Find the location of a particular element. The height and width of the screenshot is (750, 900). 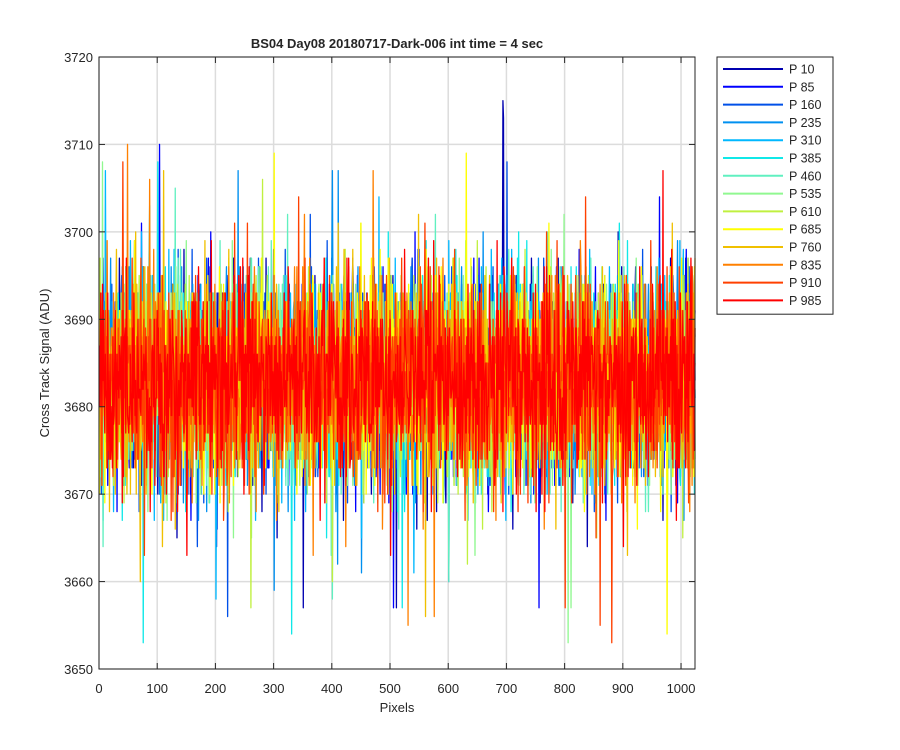

y-tick-label: 3670 is located at coordinates (78, 494).